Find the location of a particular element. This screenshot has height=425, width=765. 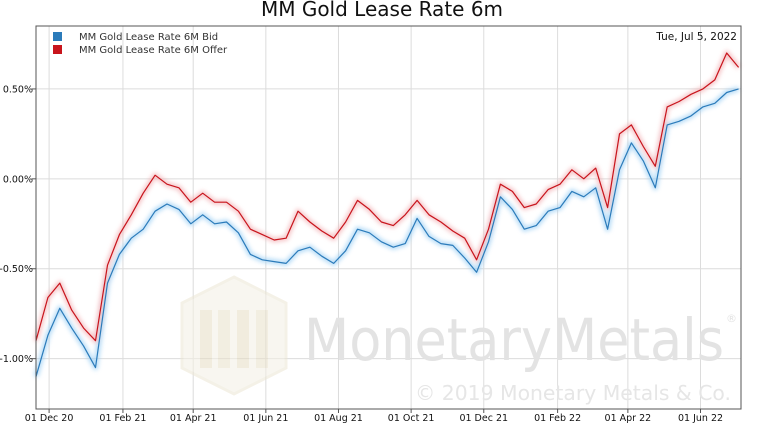

y-axis: 0.50% 0.00% -0.50% -1.00% is located at coordinates (18, 224).